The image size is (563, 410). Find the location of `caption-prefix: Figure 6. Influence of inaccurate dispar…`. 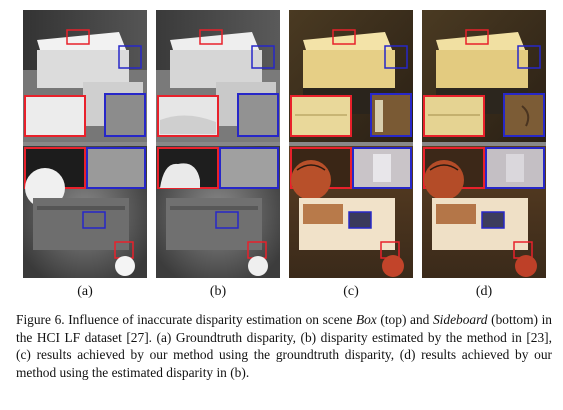

caption-prefix: Figure 6. Influence of inaccurate dispar… is located at coordinates (186, 319).